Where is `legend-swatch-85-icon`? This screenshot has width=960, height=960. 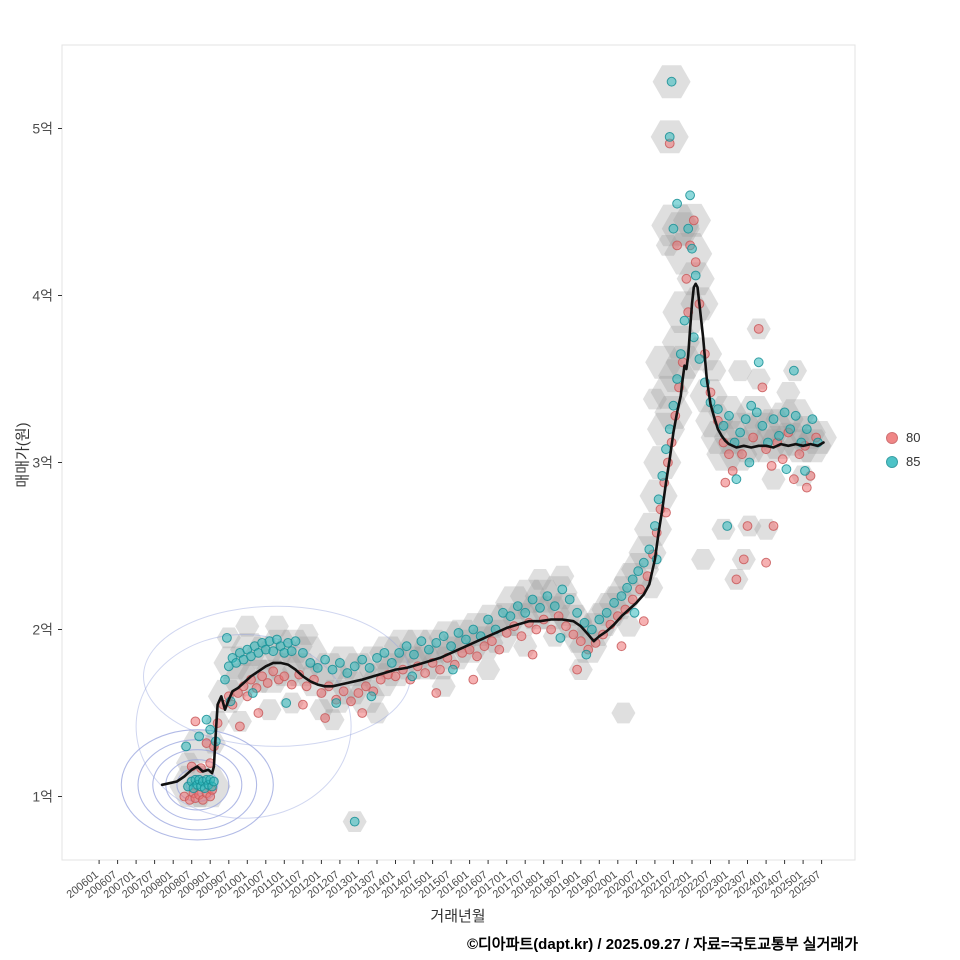
legend-swatch-85-icon is located at coordinates (892, 461).